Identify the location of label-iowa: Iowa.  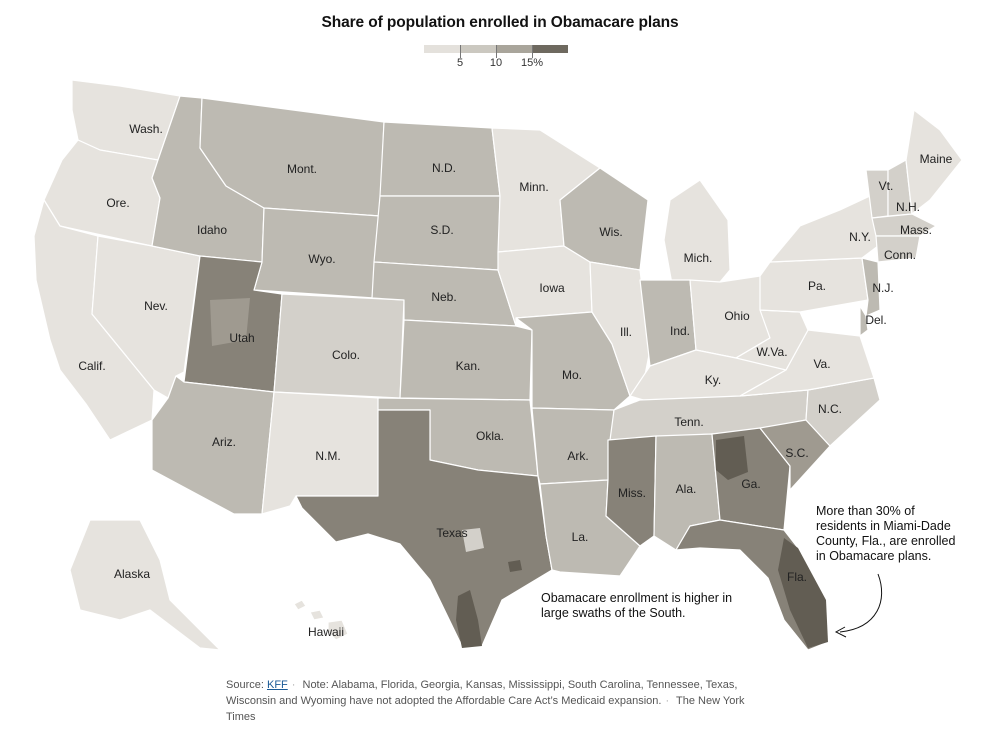
(552, 288).